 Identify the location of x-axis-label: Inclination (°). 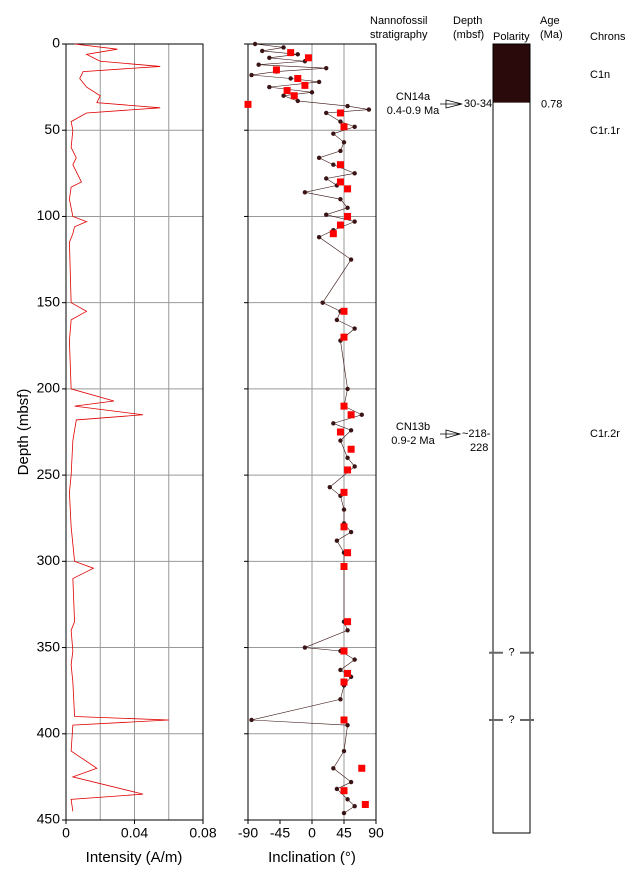
(312, 857).